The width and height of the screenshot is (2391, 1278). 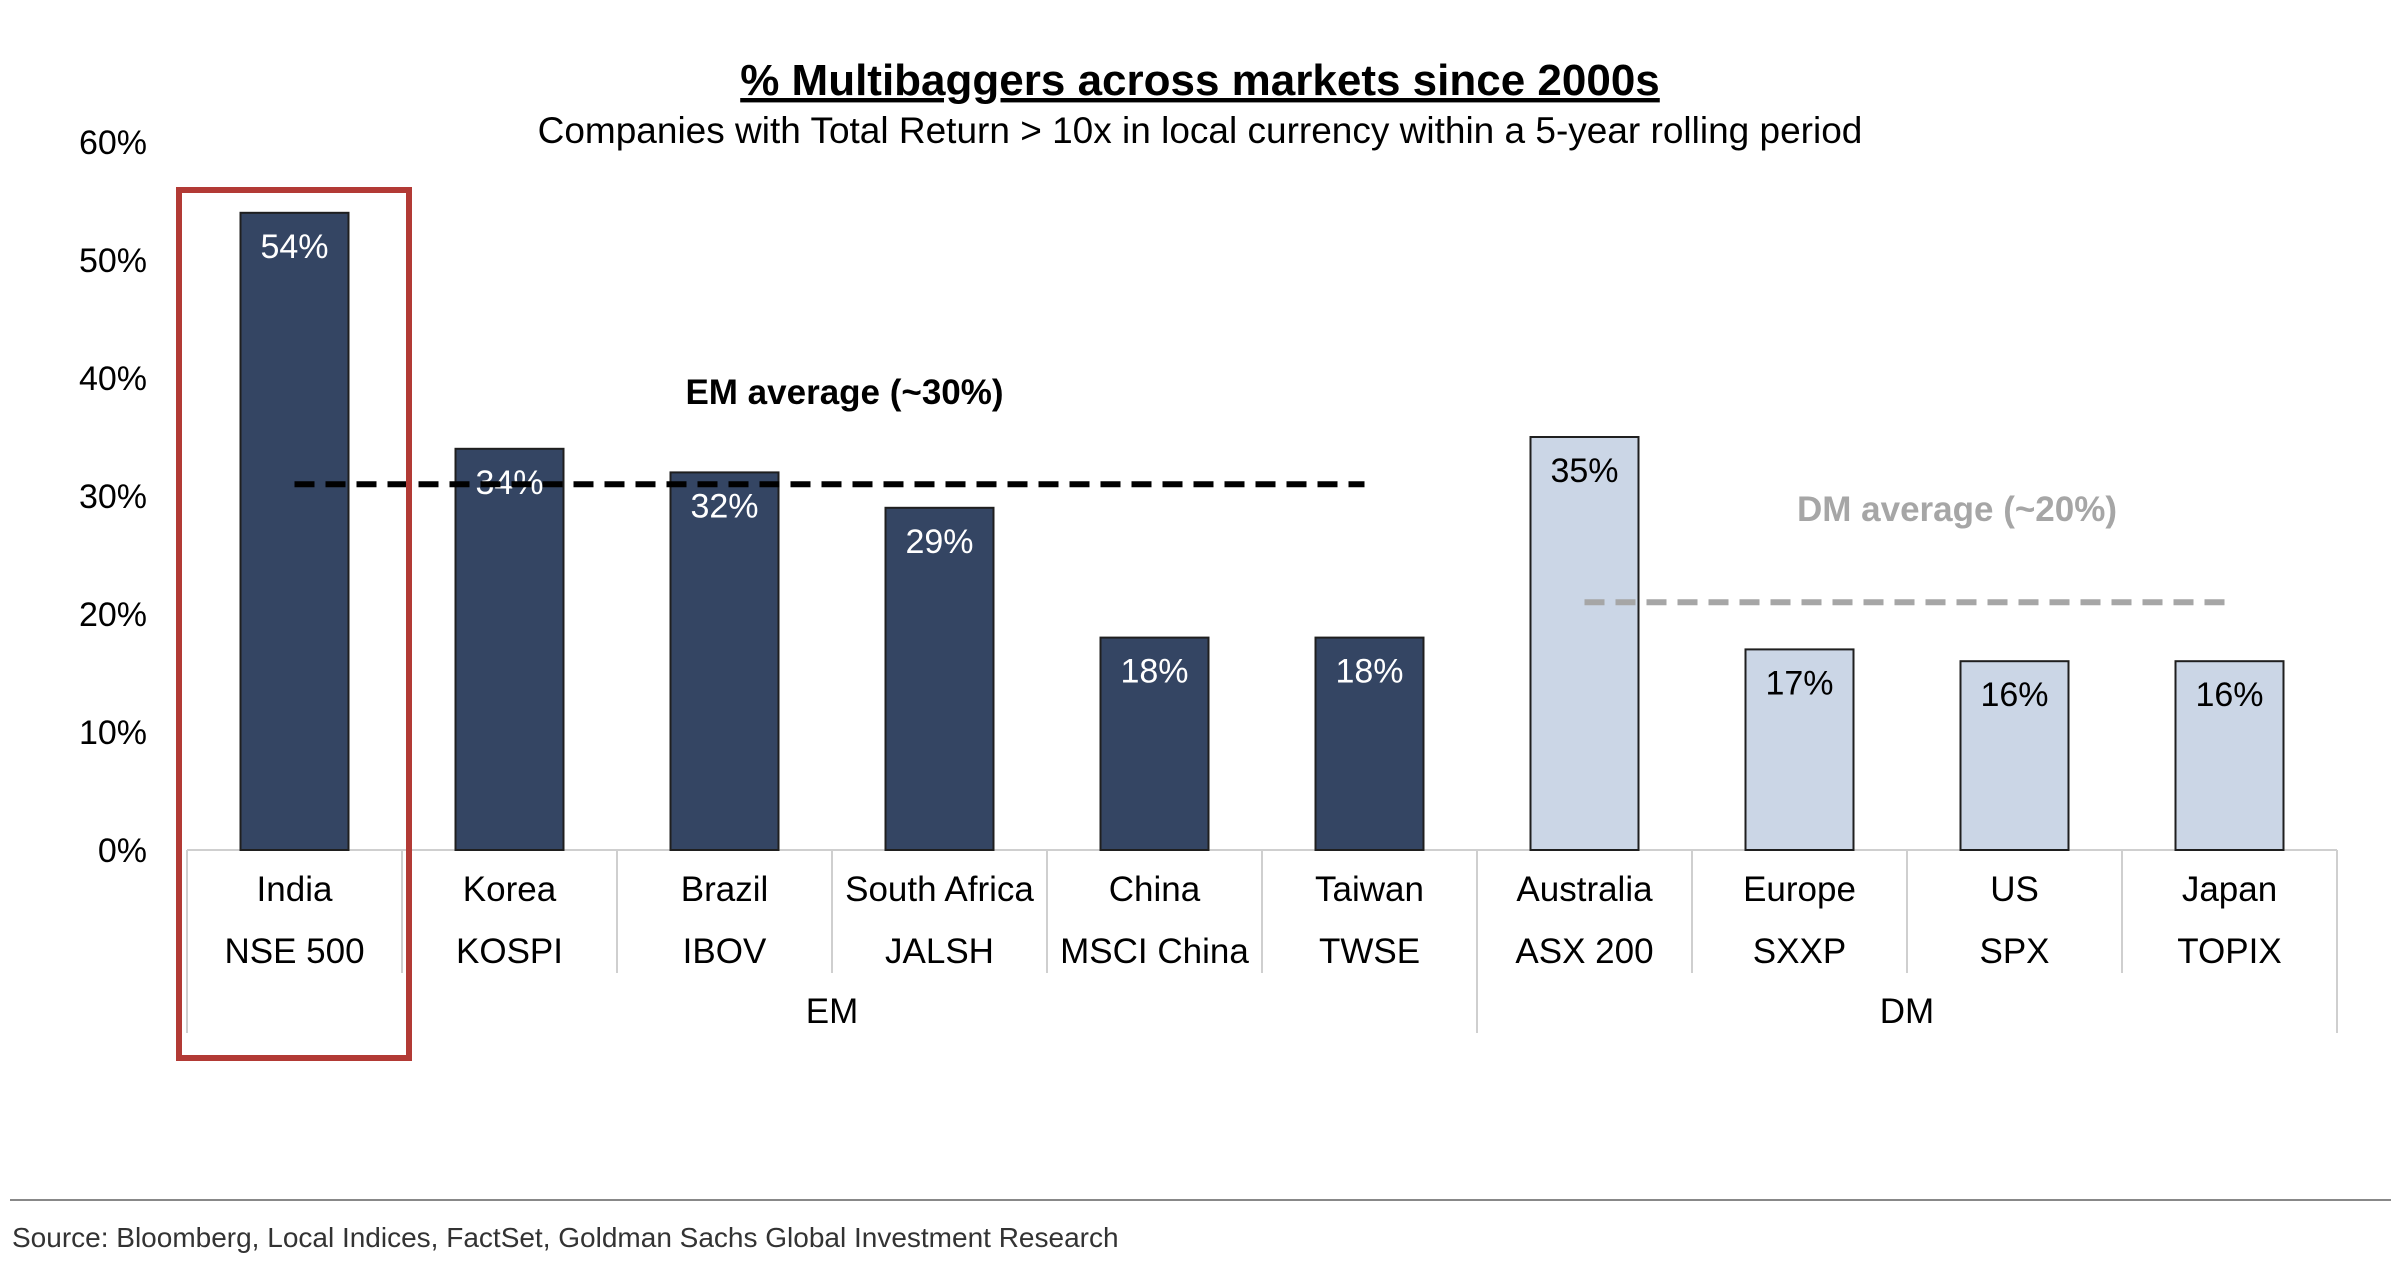 What do you see at coordinates (2014, 951) in the screenshot?
I see `category-index-label: SPX` at bounding box center [2014, 951].